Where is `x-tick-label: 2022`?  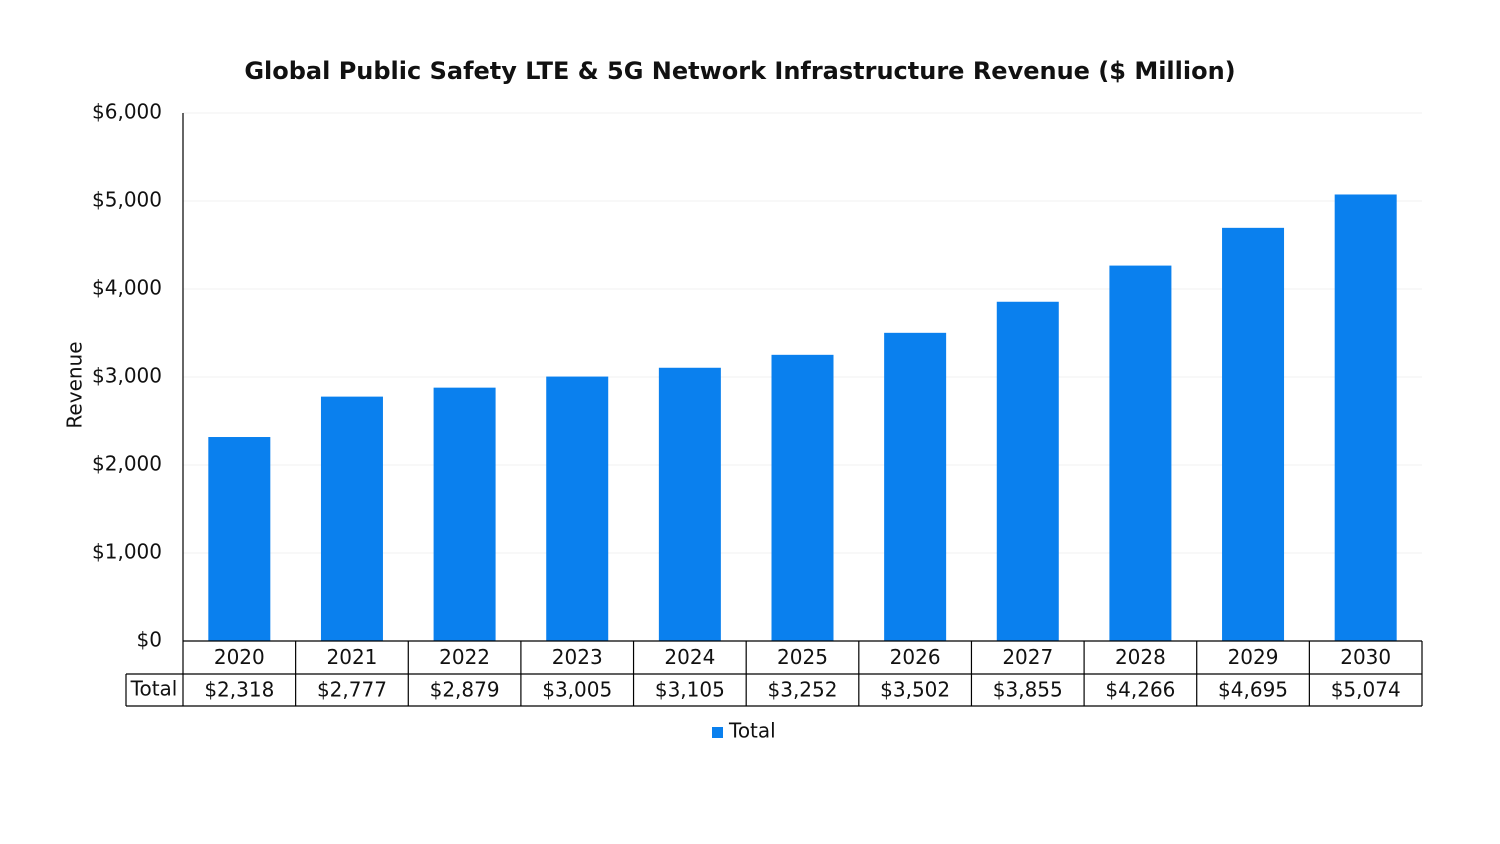
x-tick-label: 2022 is located at coordinates (464, 657).